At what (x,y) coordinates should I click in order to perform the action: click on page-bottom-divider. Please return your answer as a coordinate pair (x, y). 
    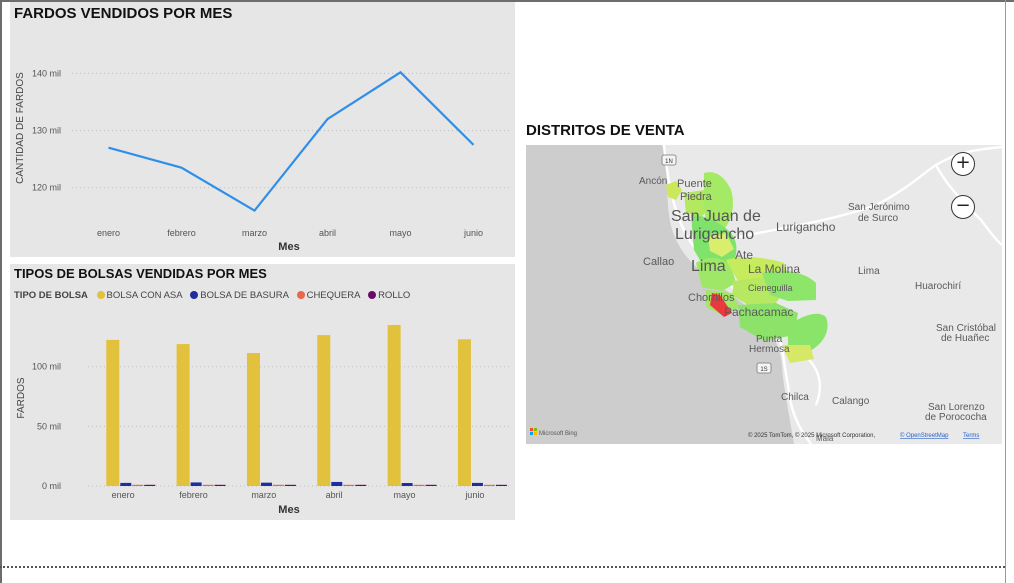
    Looking at the image, I should click on (502, 567).